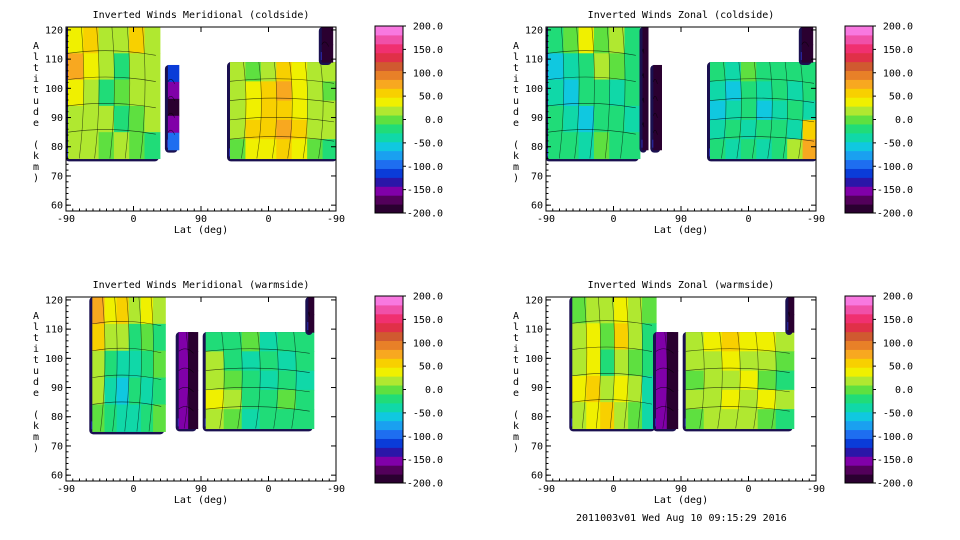  Describe the element at coordinates (895, 484) in the screenshot. I see `colorbar-tick-label: -200.0` at that location.